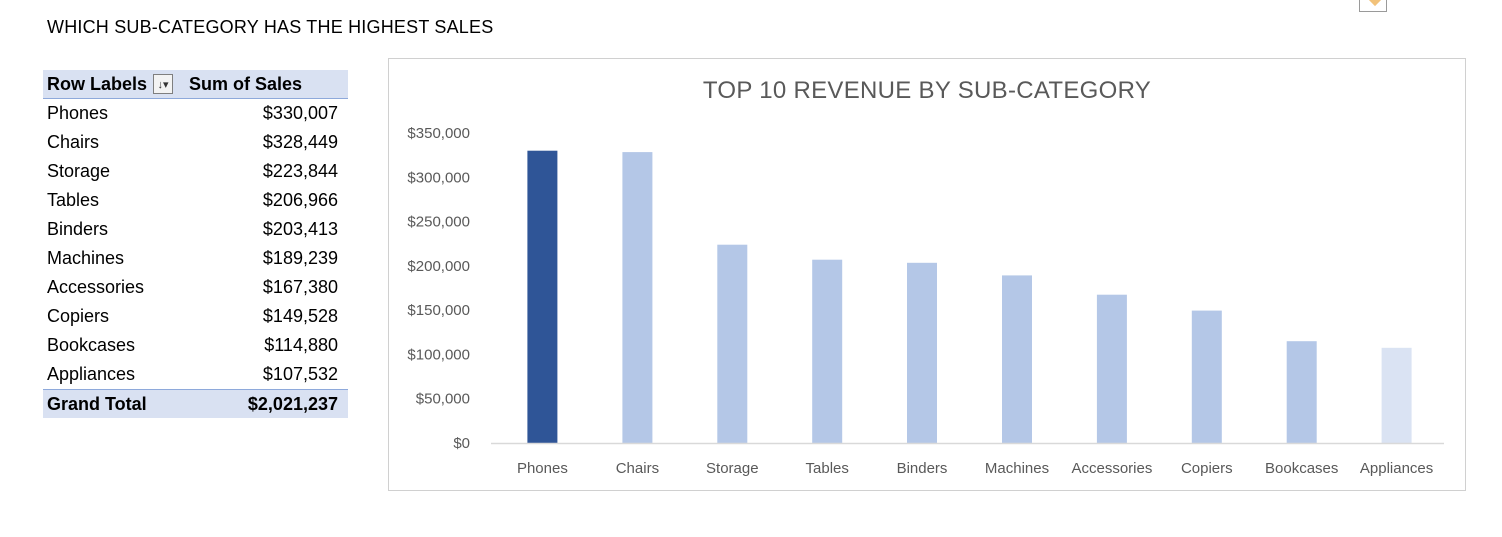 The image size is (1502, 537). What do you see at coordinates (195, 403) in the screenshot?
I see `grand-total-row: Grand Total $2,021,237` at bounding box center [195, 403].